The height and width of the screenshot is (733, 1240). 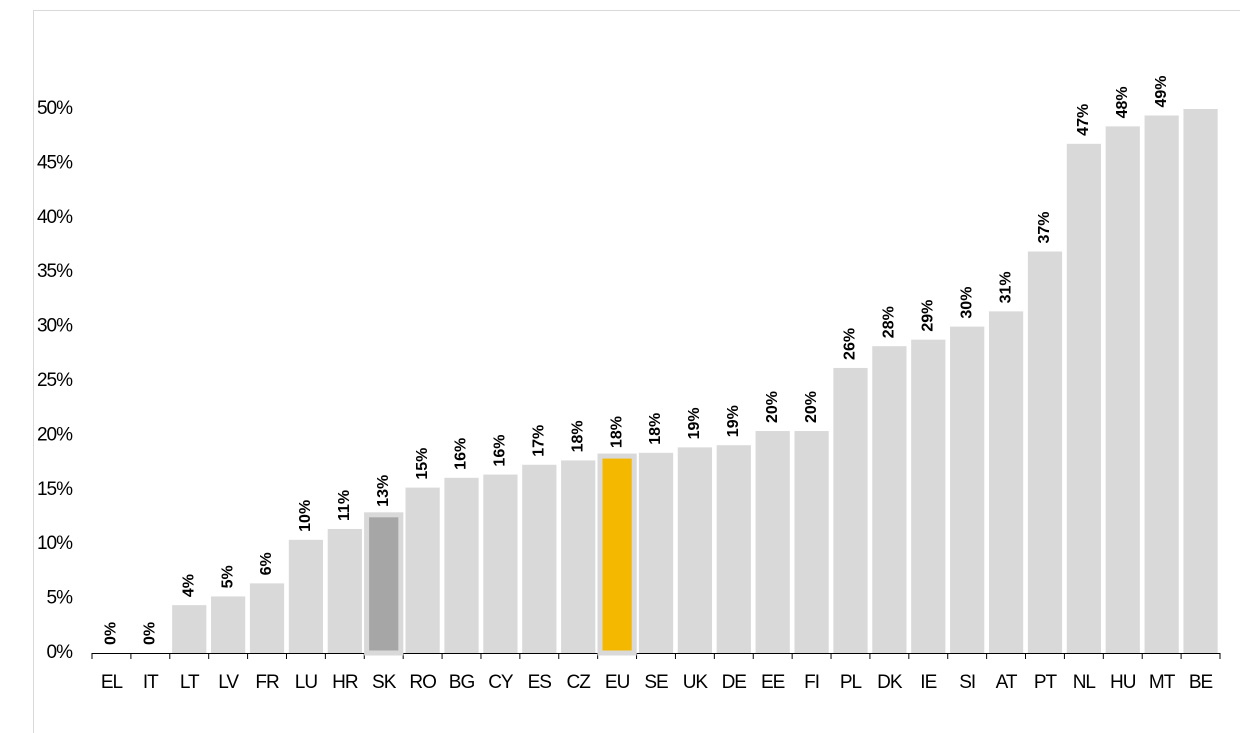 I want to click on x-tick-label: PL, so click(x=851, y=682).